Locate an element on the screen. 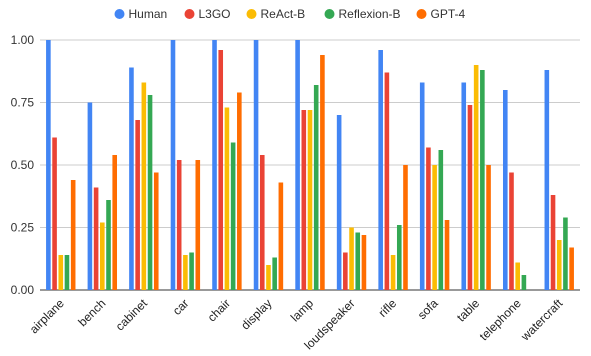  legend-item: Human is located at coordinates (141, 14).